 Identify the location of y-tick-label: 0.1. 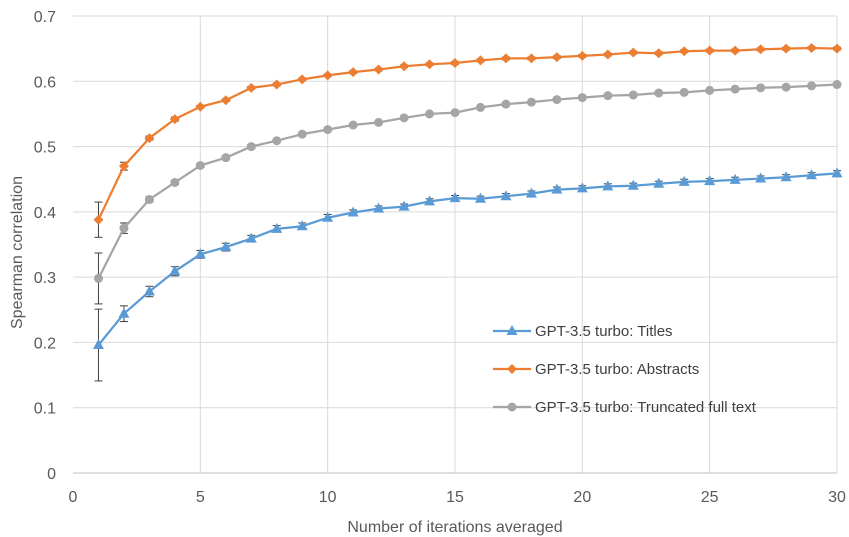
(45, 409).